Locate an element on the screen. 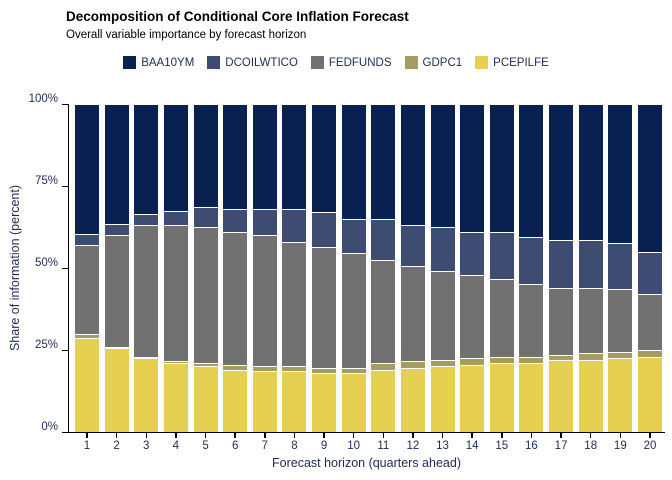  x-axis-tick-label: 20 is located at coordinates (650, 446).